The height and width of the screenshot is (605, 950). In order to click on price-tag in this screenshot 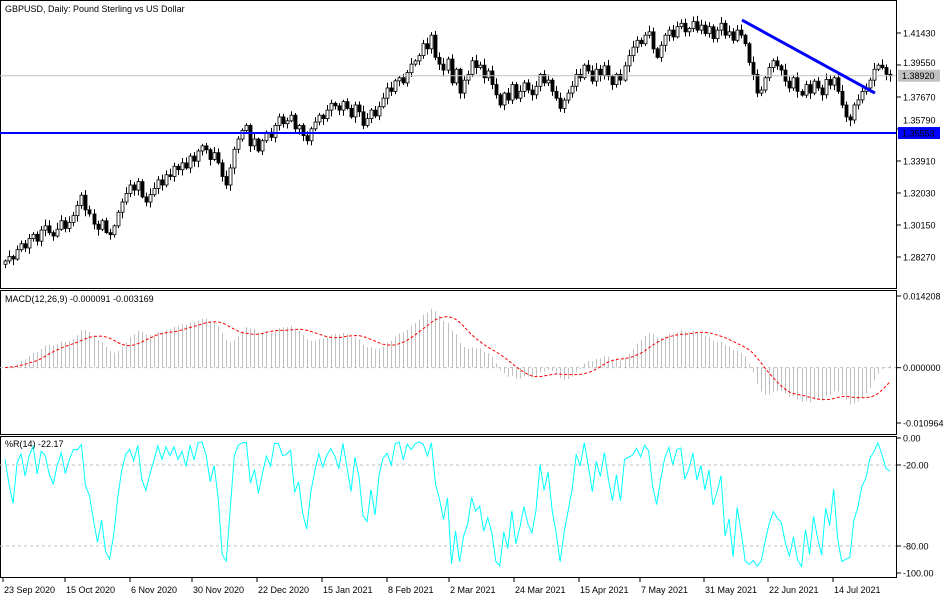, I will do `click(919, 133)`.